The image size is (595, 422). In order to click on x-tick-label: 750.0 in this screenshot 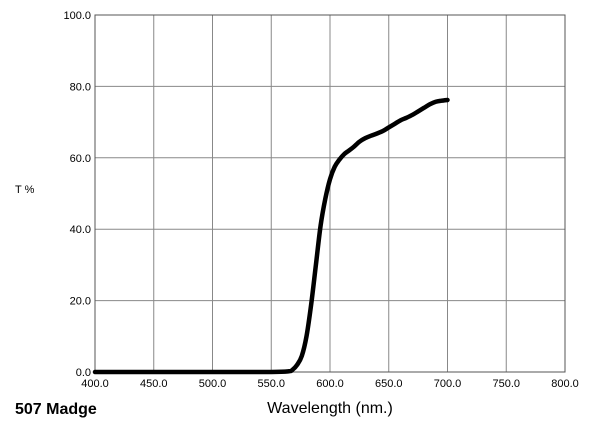, I will do `click(506, 384)`.